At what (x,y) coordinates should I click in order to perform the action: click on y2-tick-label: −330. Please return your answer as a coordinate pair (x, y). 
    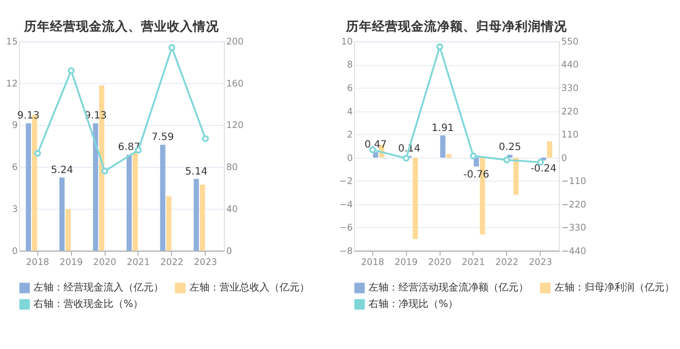
    Looking at the image, I should click on (573, 229).